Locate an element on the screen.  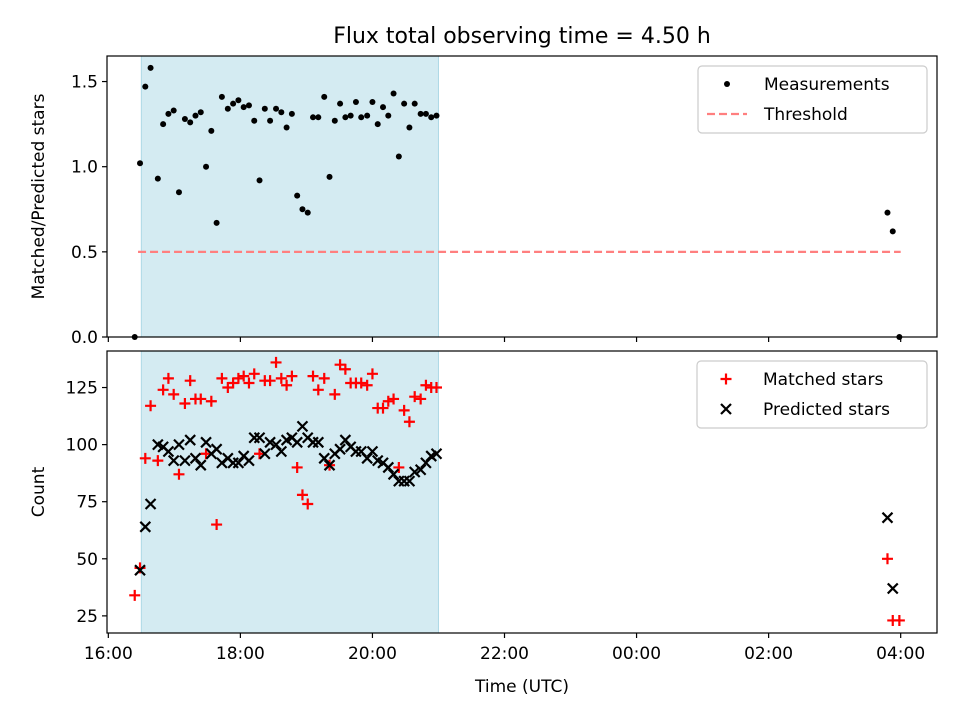
x-tick-label: 16:00 is located at coordinates (108, 654).